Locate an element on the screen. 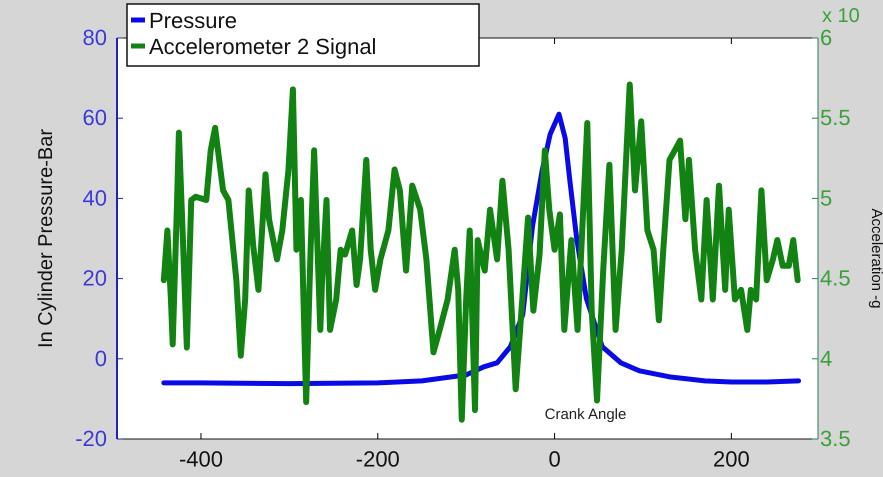  y2-tick-label: 4 is located at coordinates (826, 358).